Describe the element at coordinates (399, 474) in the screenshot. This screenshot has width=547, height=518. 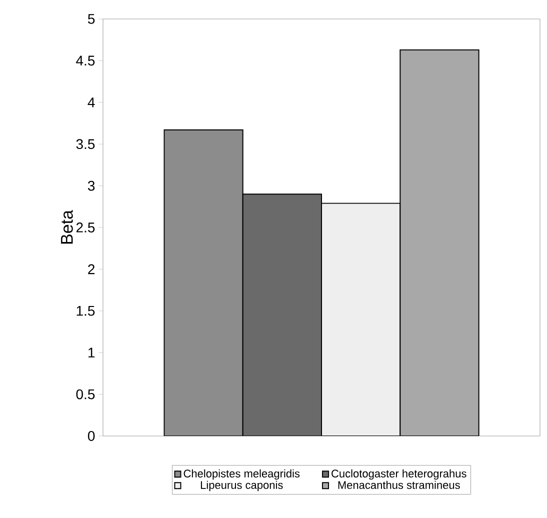
I see `legend-label: Cuclotogaster heterograhus` at that location.